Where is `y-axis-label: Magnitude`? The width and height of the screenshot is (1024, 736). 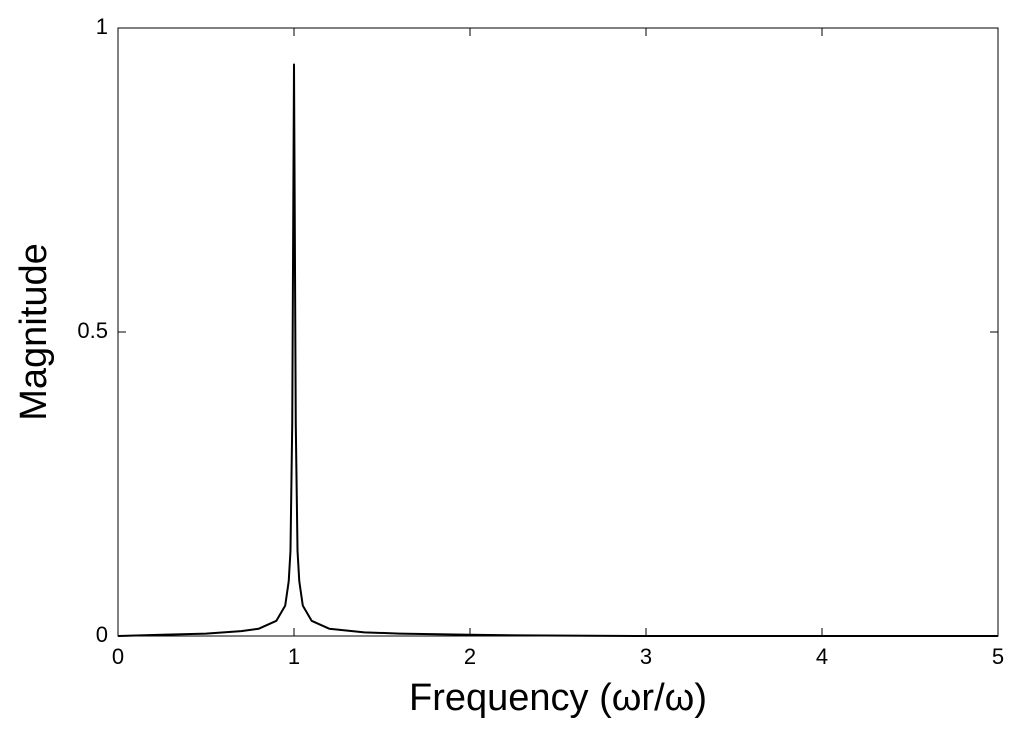
y-axis-label: Magnitude is located at coordinates (34, 331).